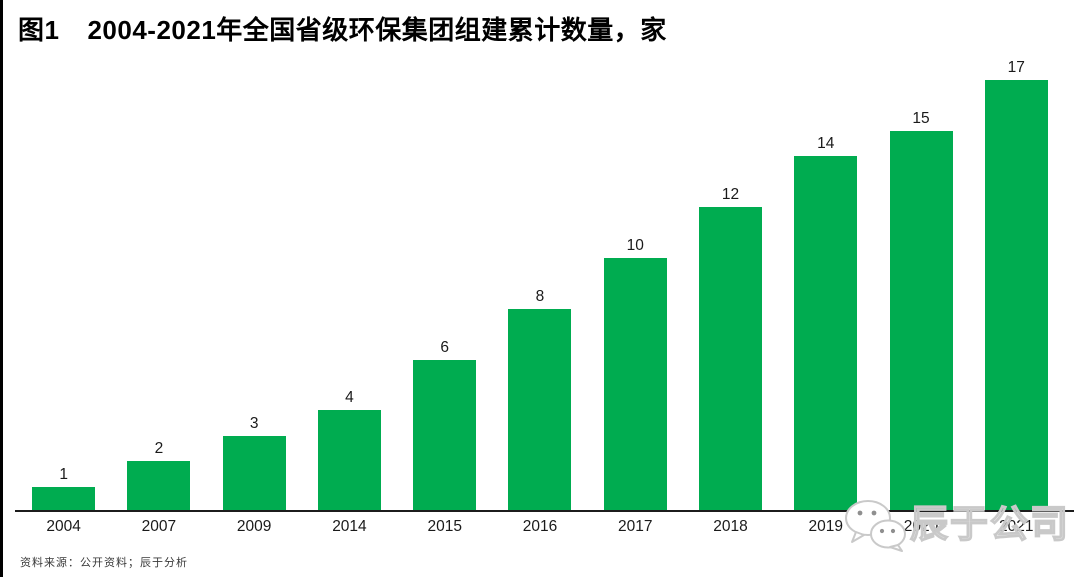 The width and height of the screenshot is (1080, 577). I want to click on x-axis-tick-label: 2015, so click(444, 526).